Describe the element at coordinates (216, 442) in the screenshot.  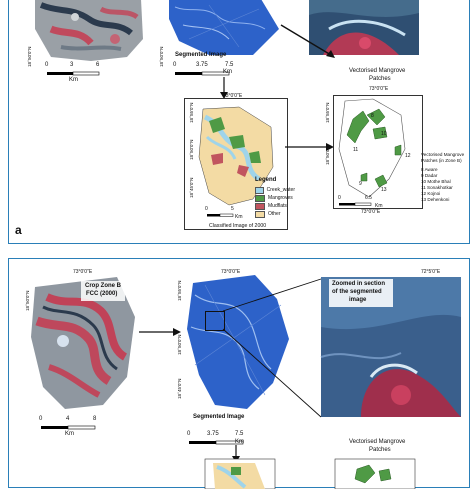
I see `seg-b-scale-bar` at that location.